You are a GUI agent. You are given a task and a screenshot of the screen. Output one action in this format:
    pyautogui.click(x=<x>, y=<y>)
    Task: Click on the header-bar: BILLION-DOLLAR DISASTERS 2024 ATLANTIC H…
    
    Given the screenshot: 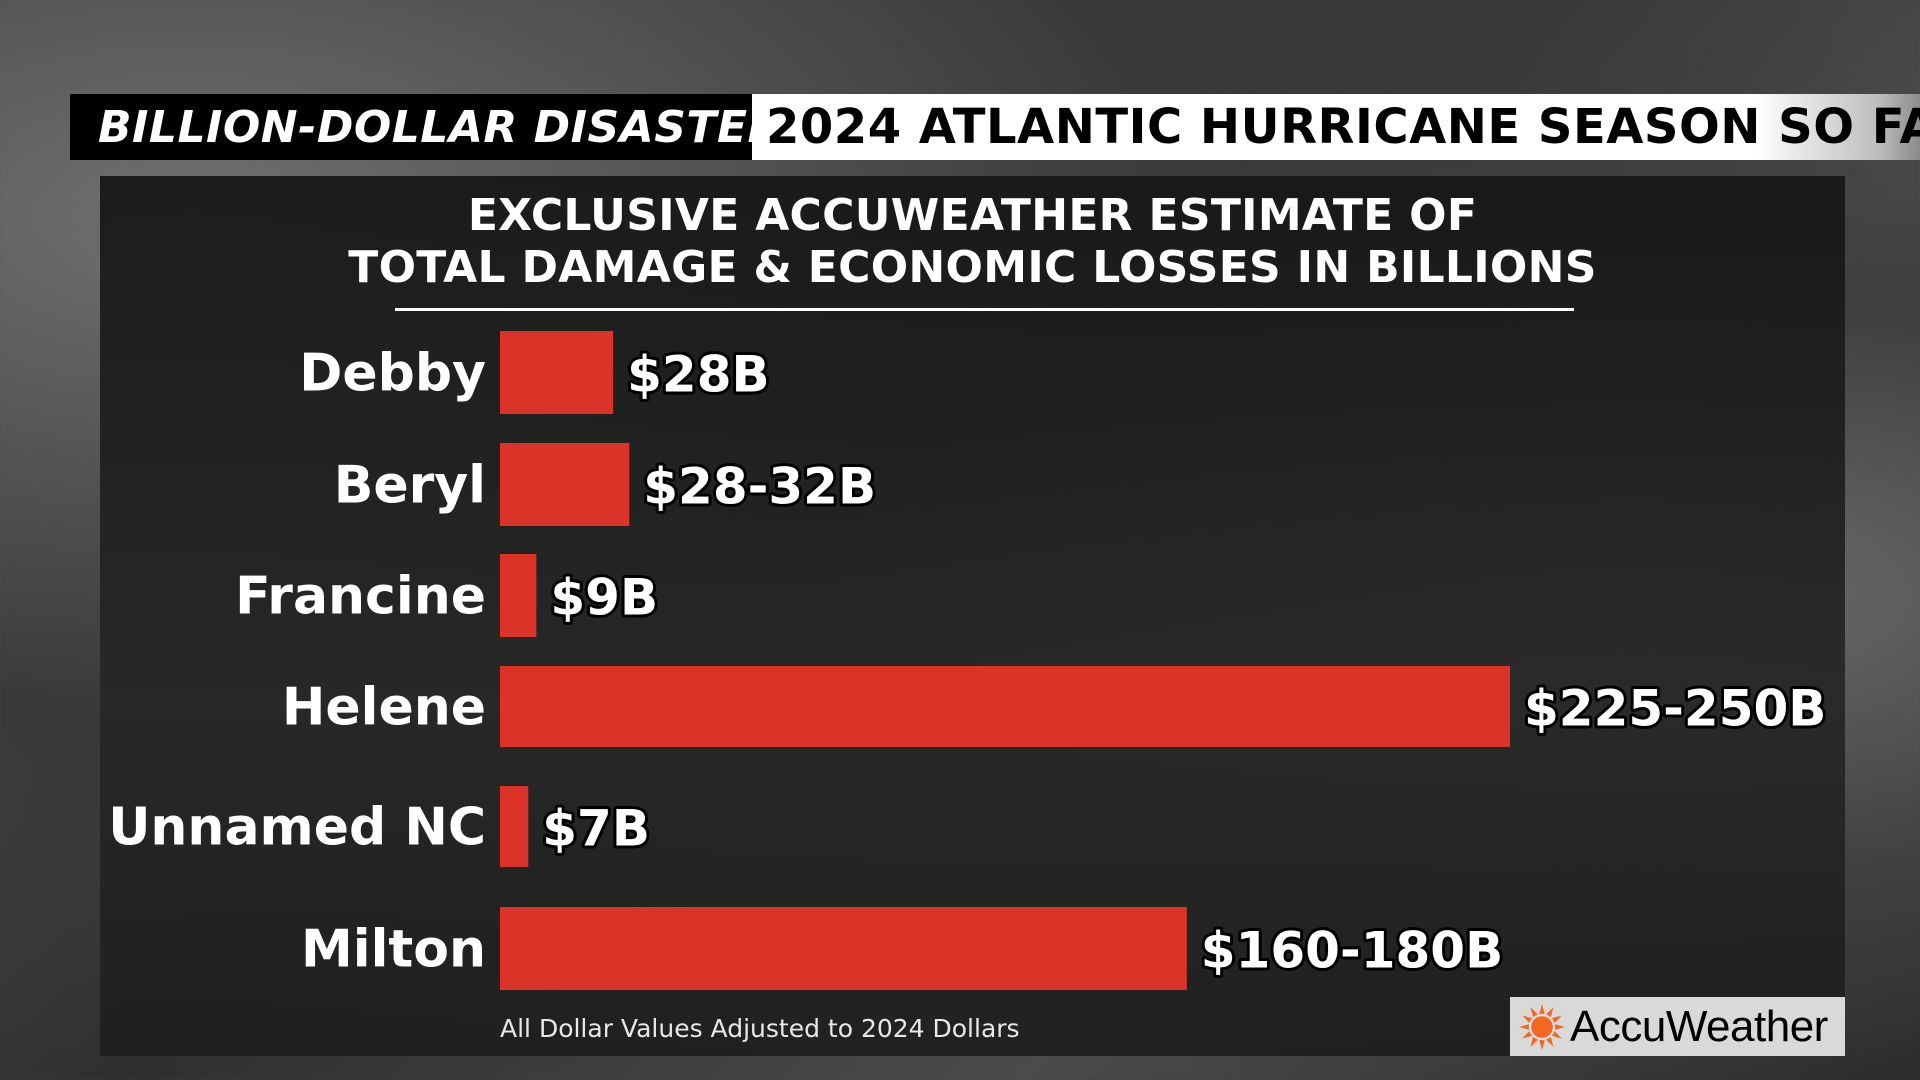 What is the action you would take?
    pyautogui.click(x=995, y=127)
    